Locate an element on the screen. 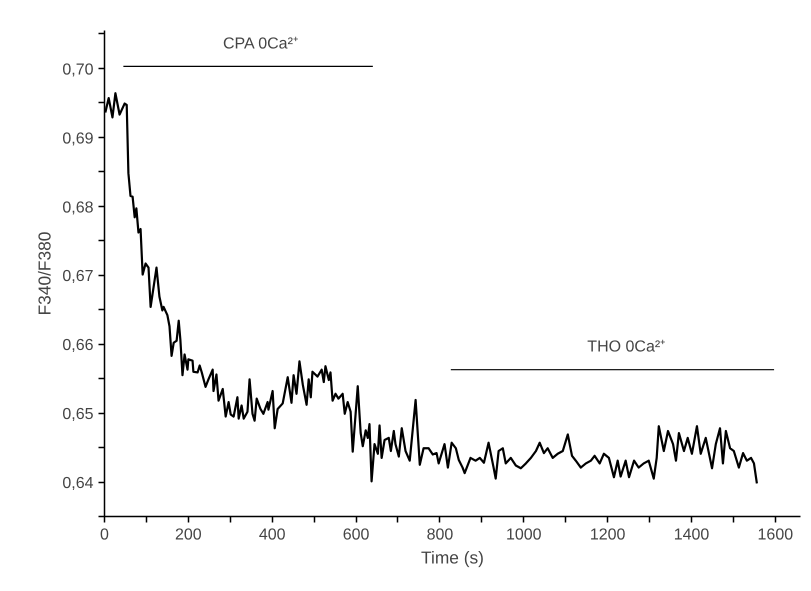  y-tick-label: 0,65 is located at coordinates (78, 415).